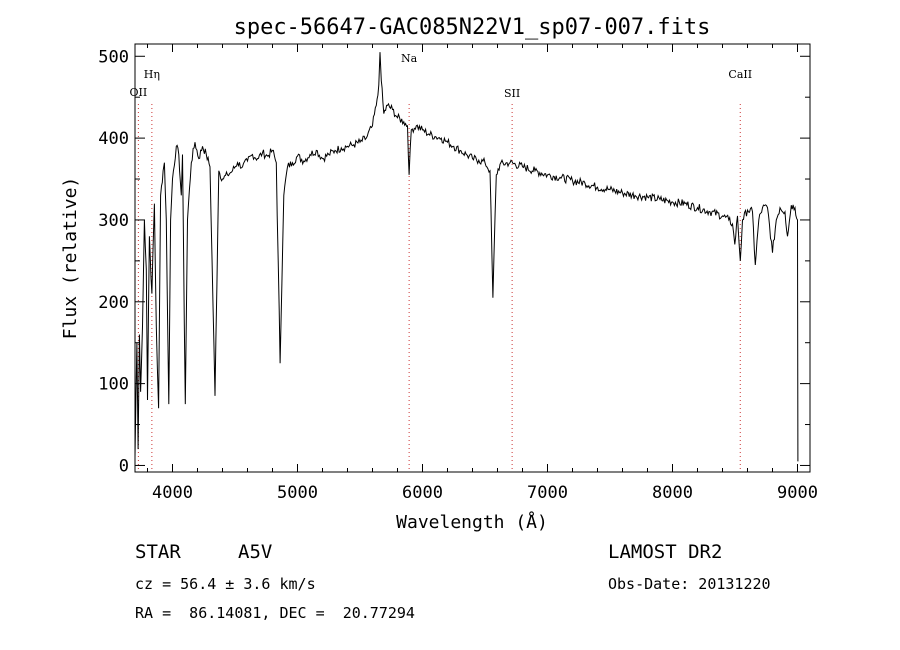 This screenshot has height=650, width=900. Describe the element at coordinates (275, 613) in the screenshot. I see `coordinates-text: RA = 86.14081, DEC = 20.77294` at that location.